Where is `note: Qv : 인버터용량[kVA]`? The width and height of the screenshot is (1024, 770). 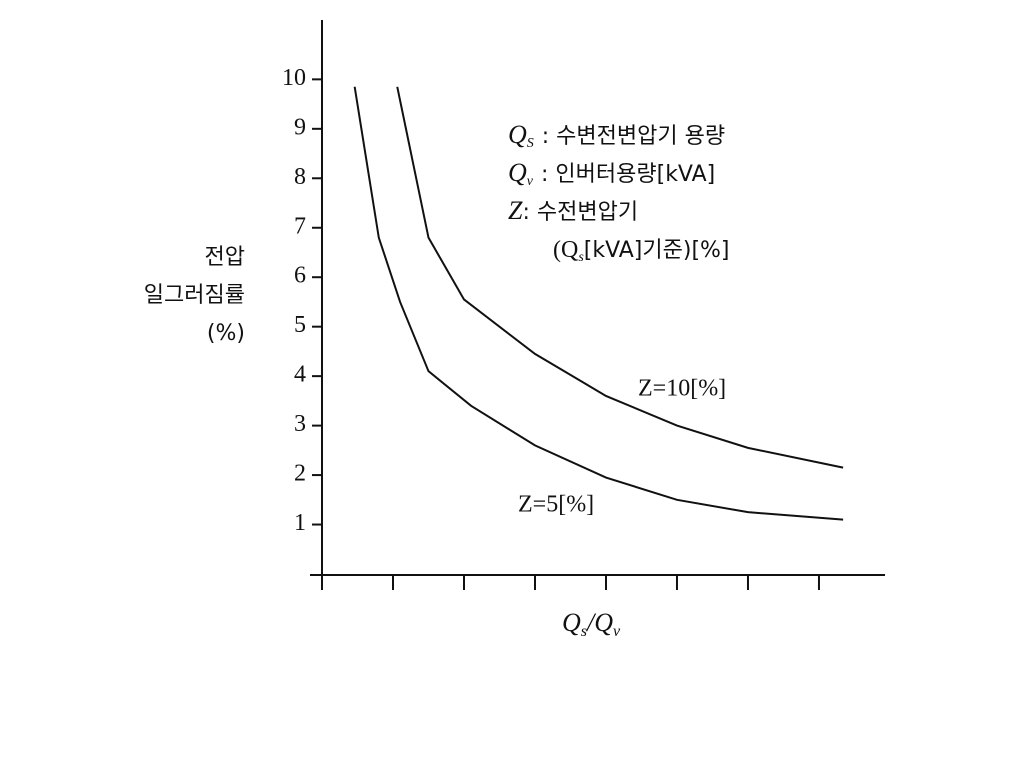
note: Qv : 인버터용량[kVA] is located at coordinates (611, 173).